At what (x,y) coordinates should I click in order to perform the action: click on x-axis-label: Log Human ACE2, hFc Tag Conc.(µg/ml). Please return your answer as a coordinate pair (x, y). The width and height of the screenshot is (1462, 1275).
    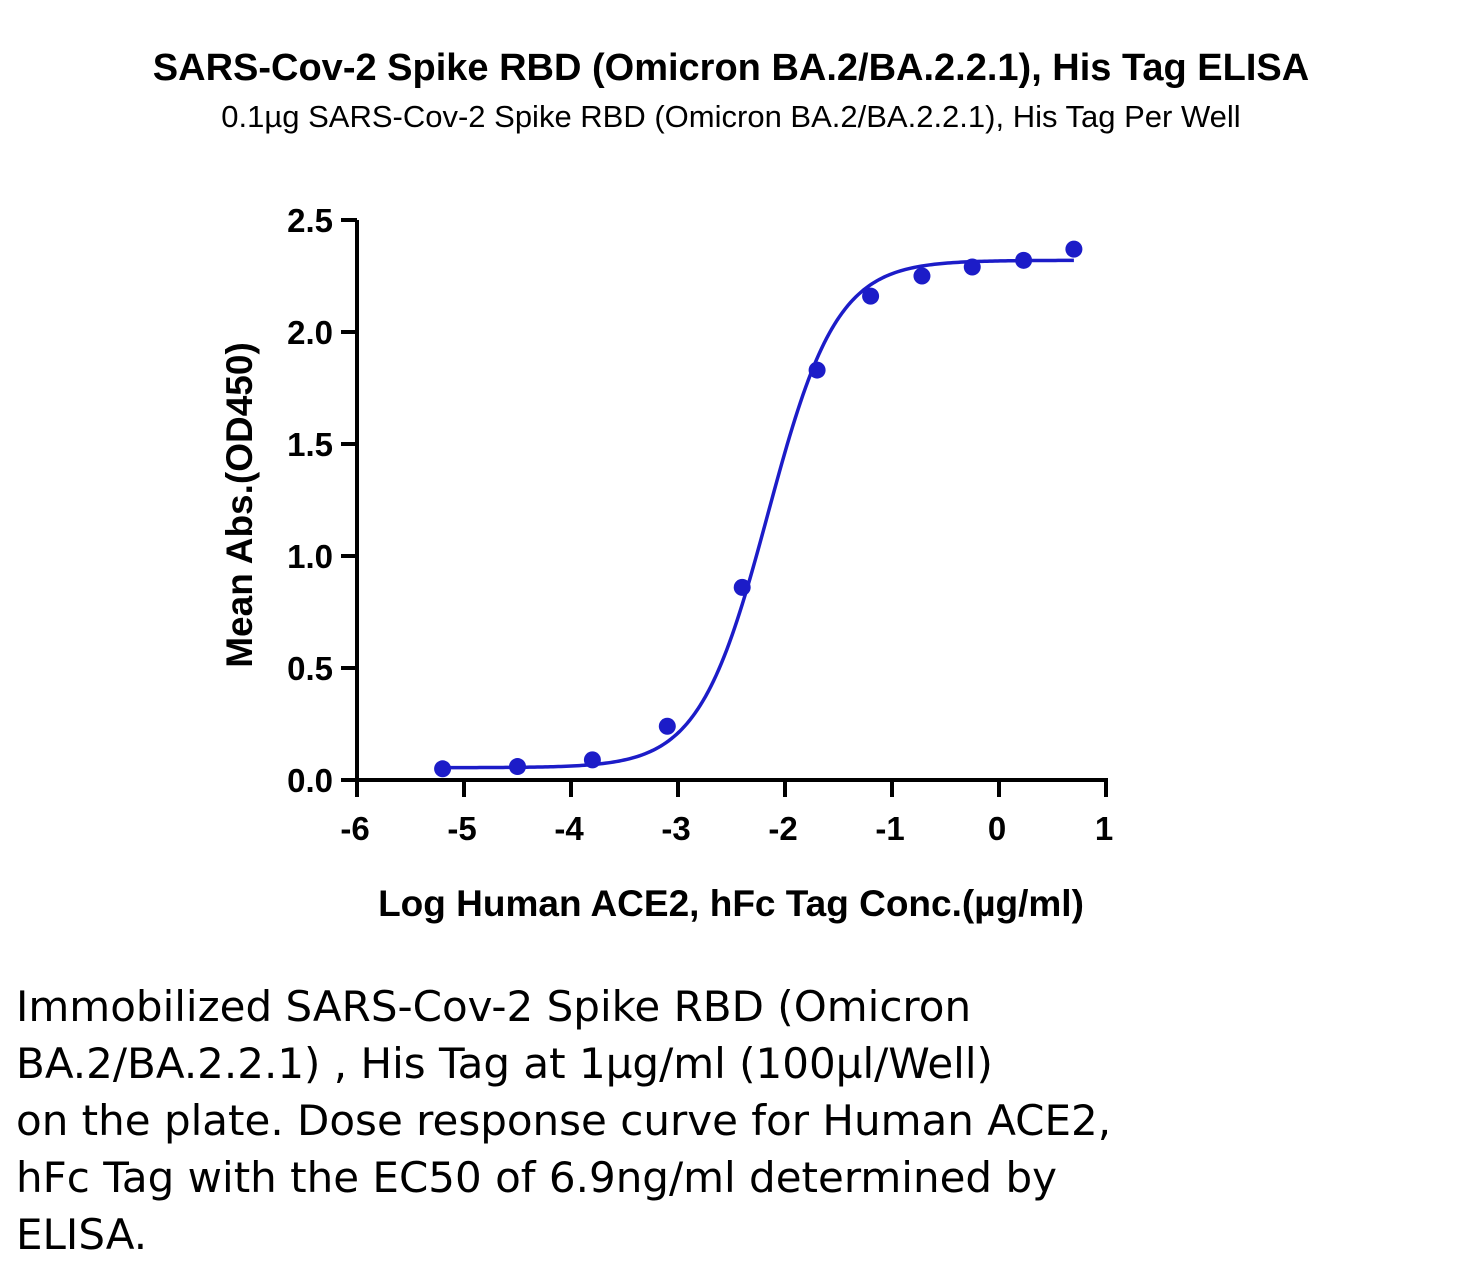
    Looking at the image, I should click on (731, 903).